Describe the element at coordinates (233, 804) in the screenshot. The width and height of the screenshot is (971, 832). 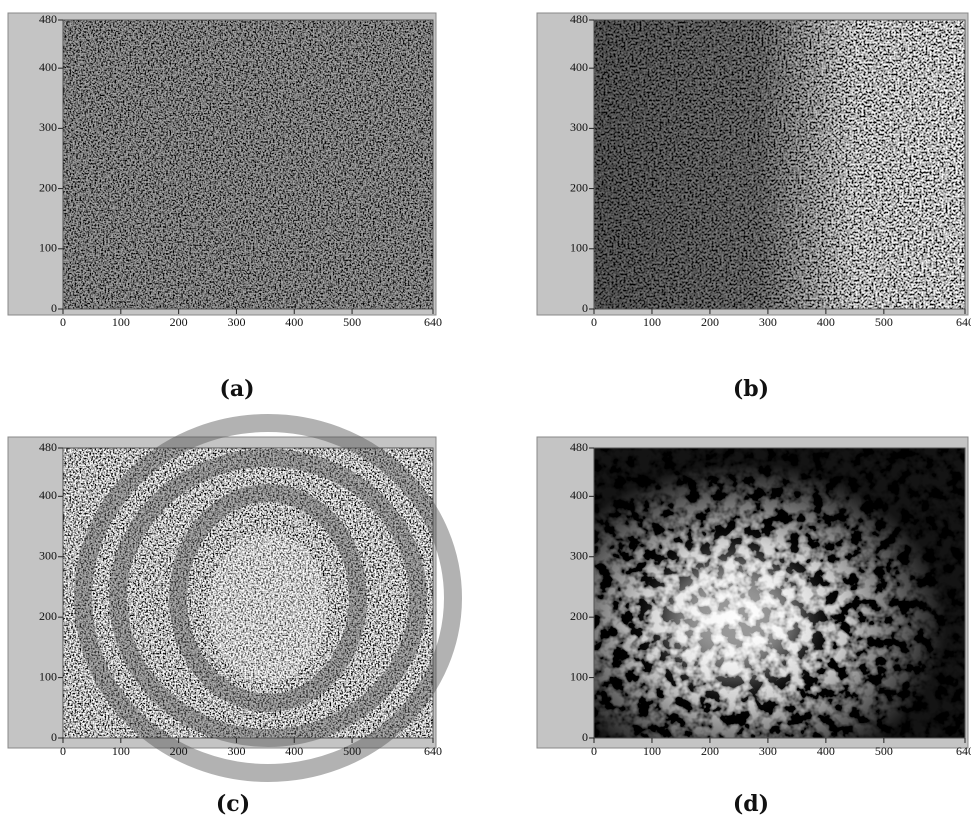
I see `panel-label: (c)` at that location.